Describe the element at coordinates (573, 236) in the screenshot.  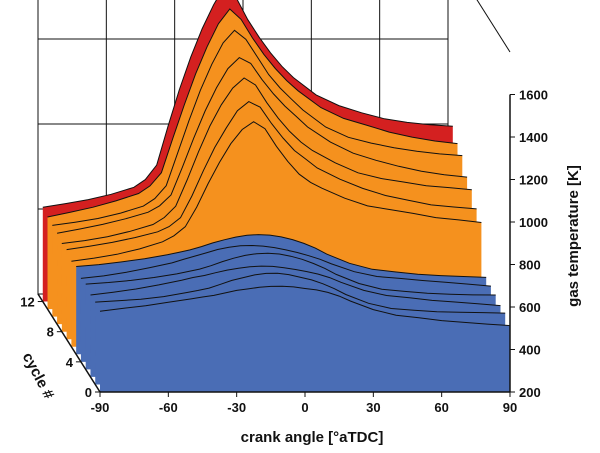
I see `y-axis-label: gas temperature [K]` at that location.